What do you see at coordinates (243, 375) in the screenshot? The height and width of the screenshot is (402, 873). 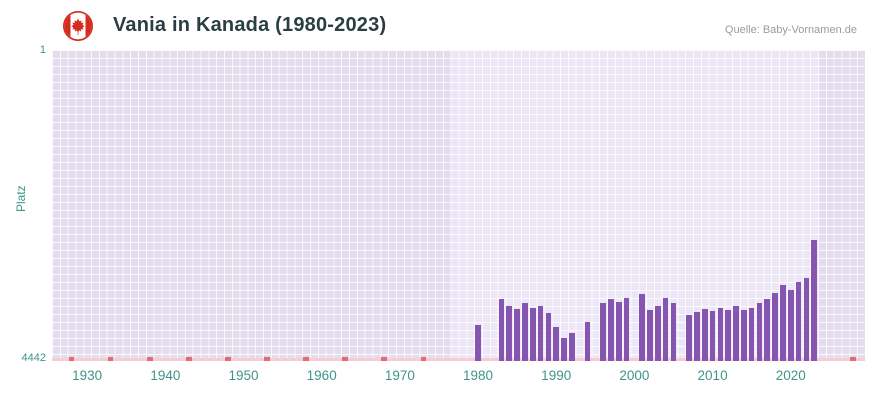 I see `x-tick-label: 1950` at bounding box center [243, 375].